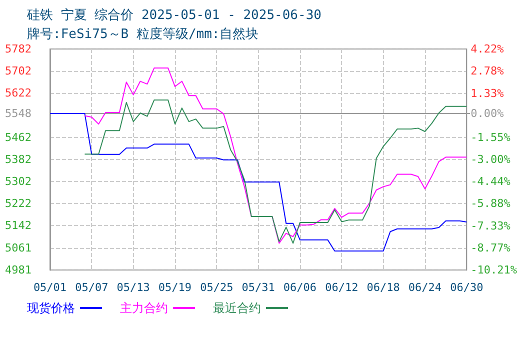 The image size is (520, 350). What do you see at coordinates (490, 225) in the screenshot?
I see `y2-tick-label: -7.33%` at bounding box center [490, 225].